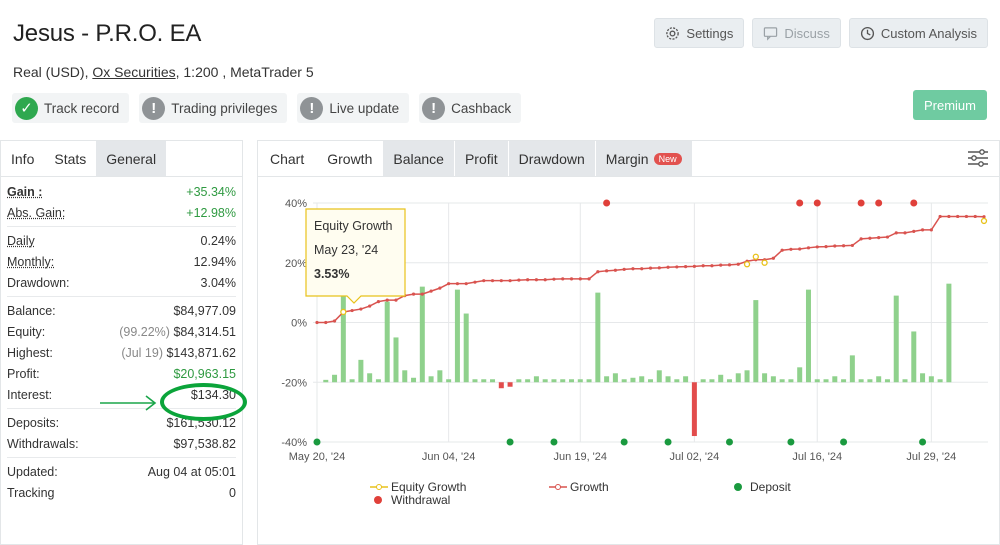 The width and height of the screenshot is (1000, 545). I want to click on new-badge: New, so click(667, 158).